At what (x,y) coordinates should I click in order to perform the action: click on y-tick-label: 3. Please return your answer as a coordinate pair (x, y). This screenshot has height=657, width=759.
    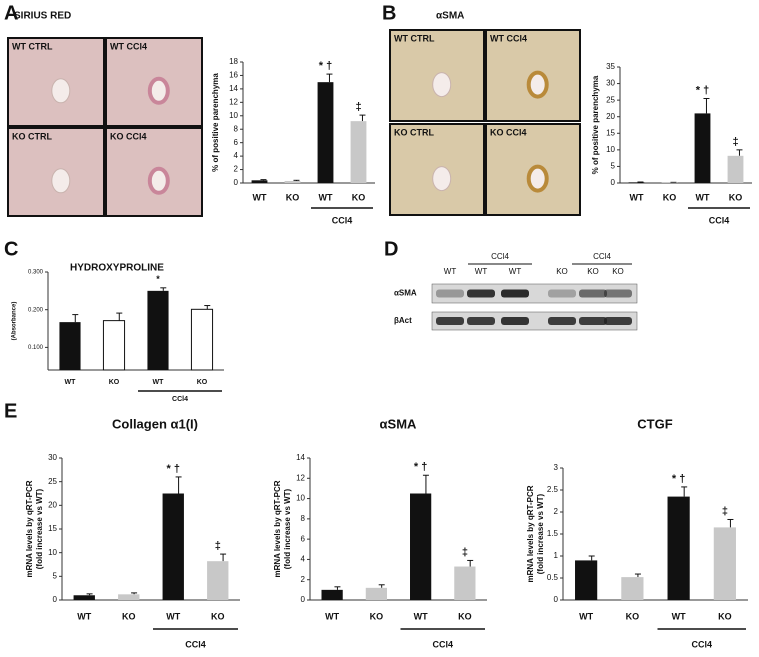
    Looking at the image, I should click on (556, 467).